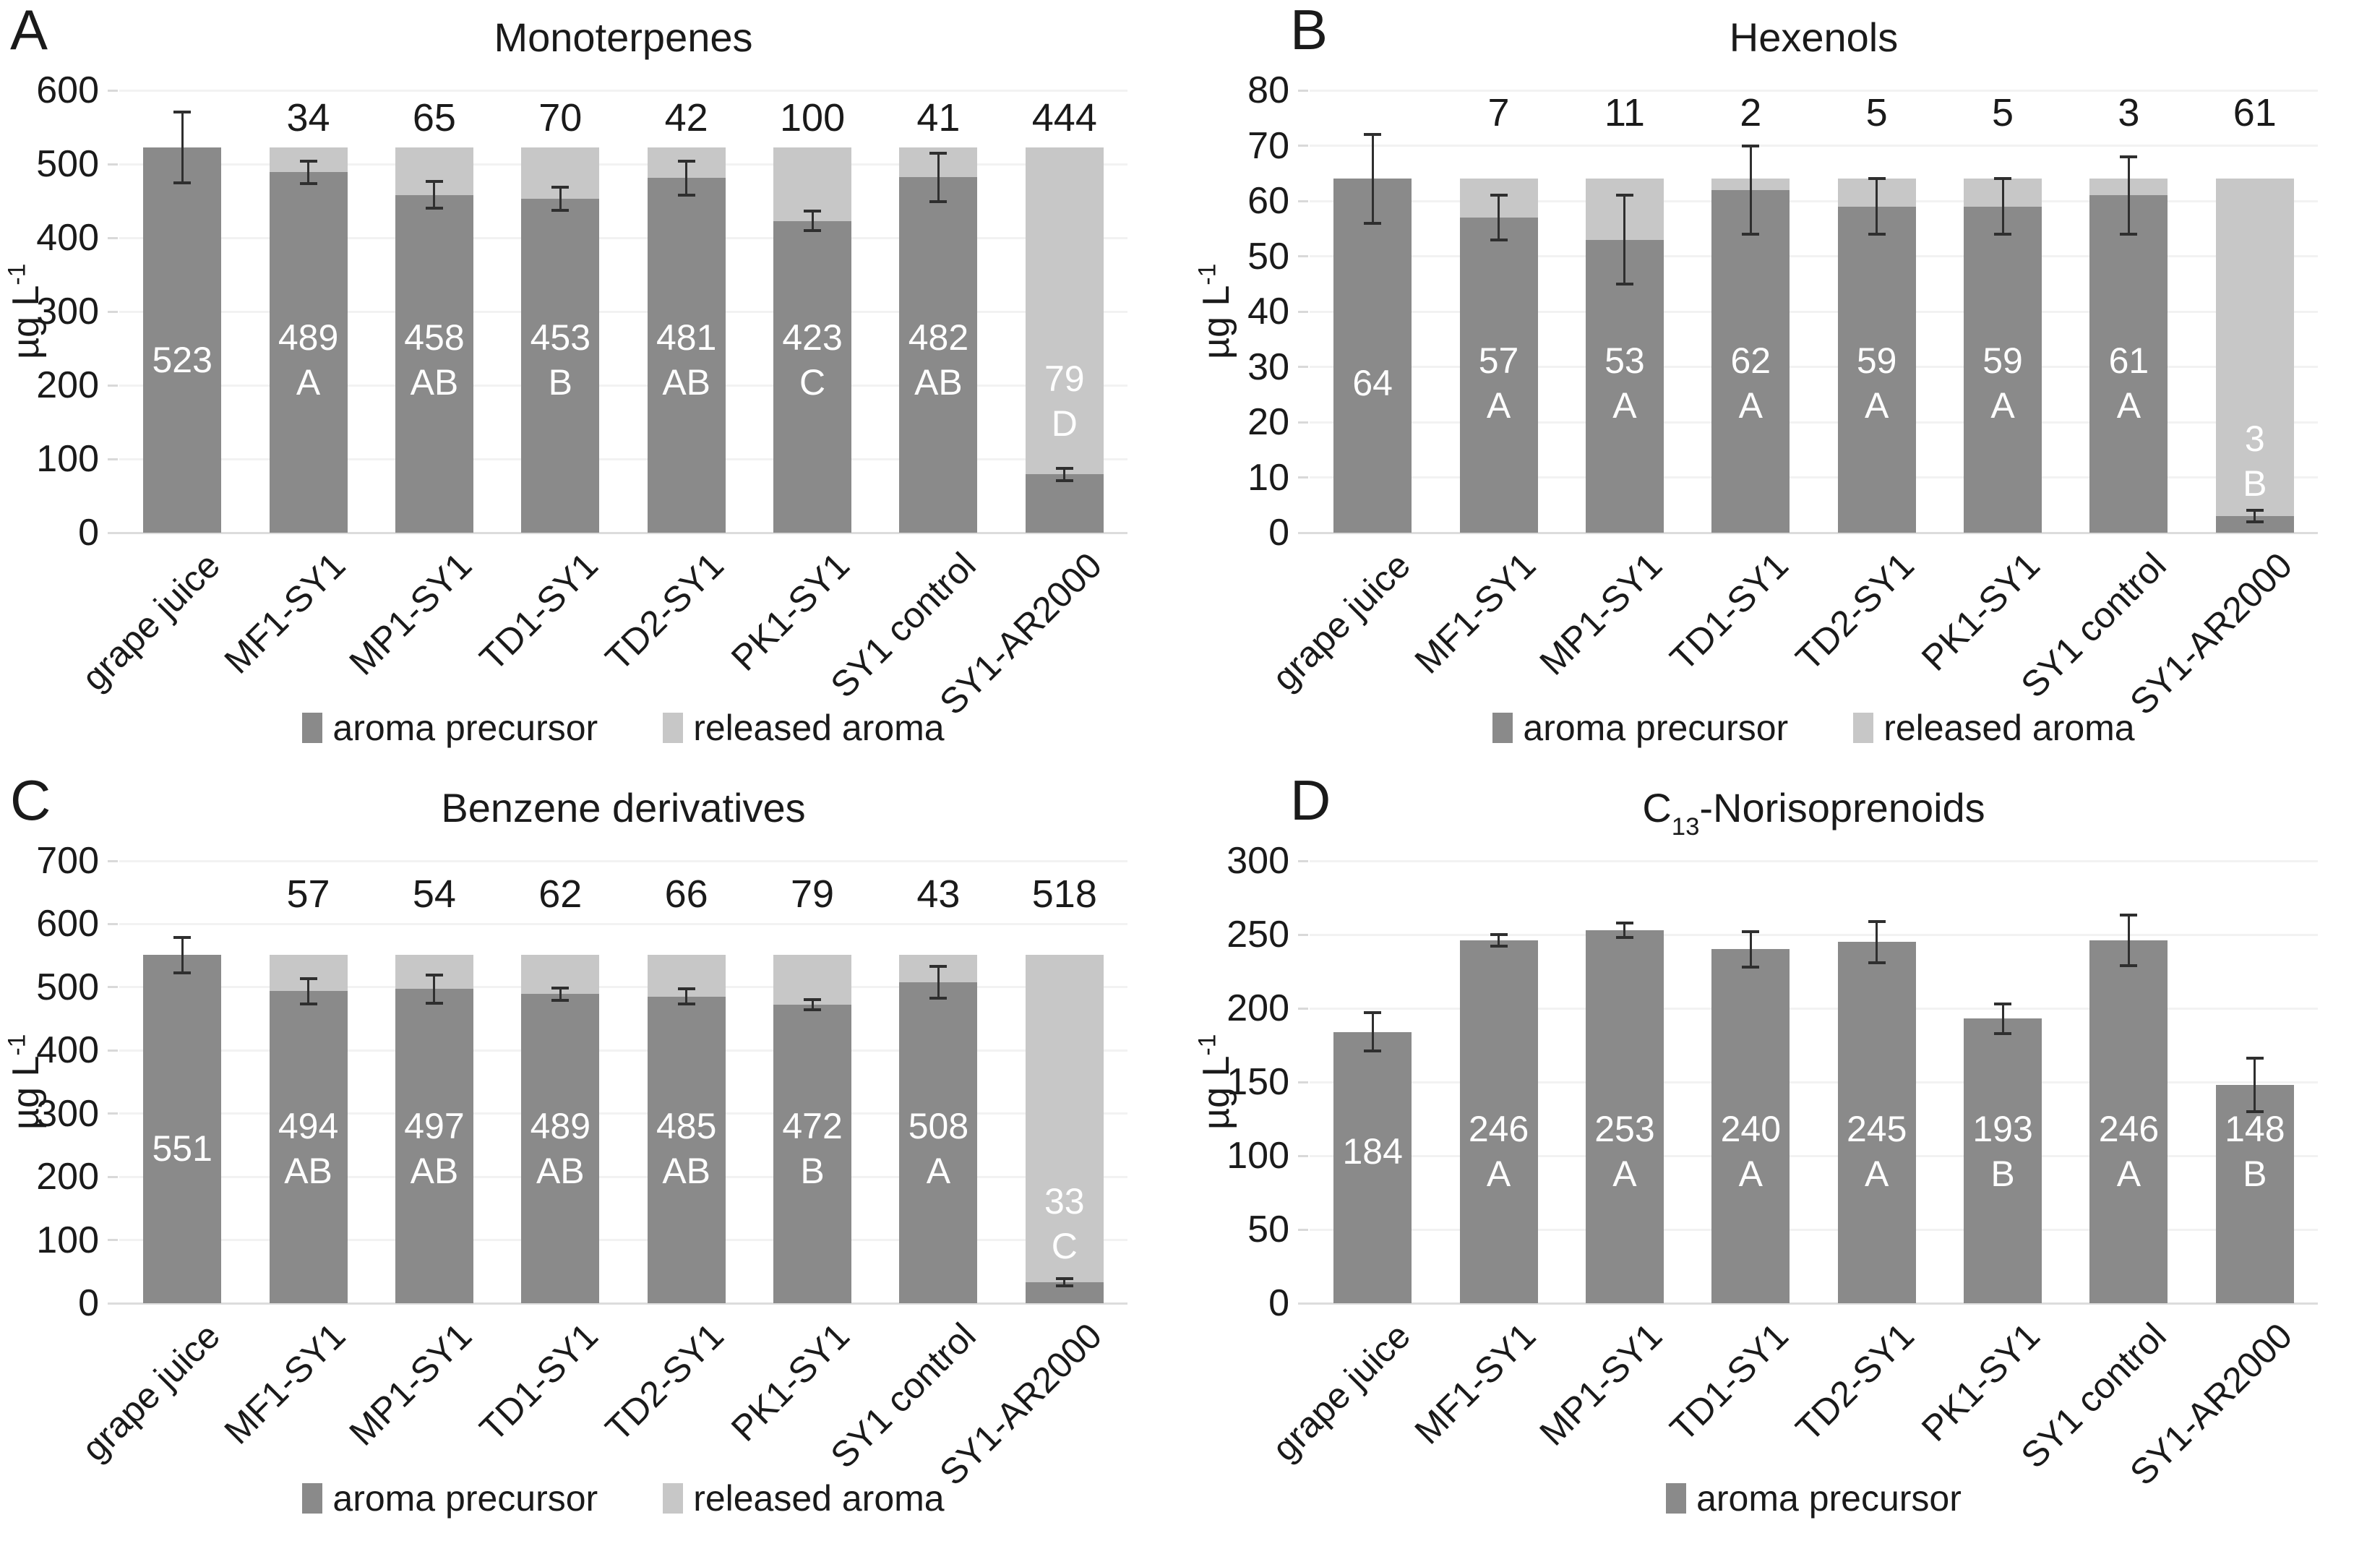  What do you see at coordinates (1854, 611) in the screenshot?
I see `x-category-label: TD2-SY1` at bounding box center [1854, 611].